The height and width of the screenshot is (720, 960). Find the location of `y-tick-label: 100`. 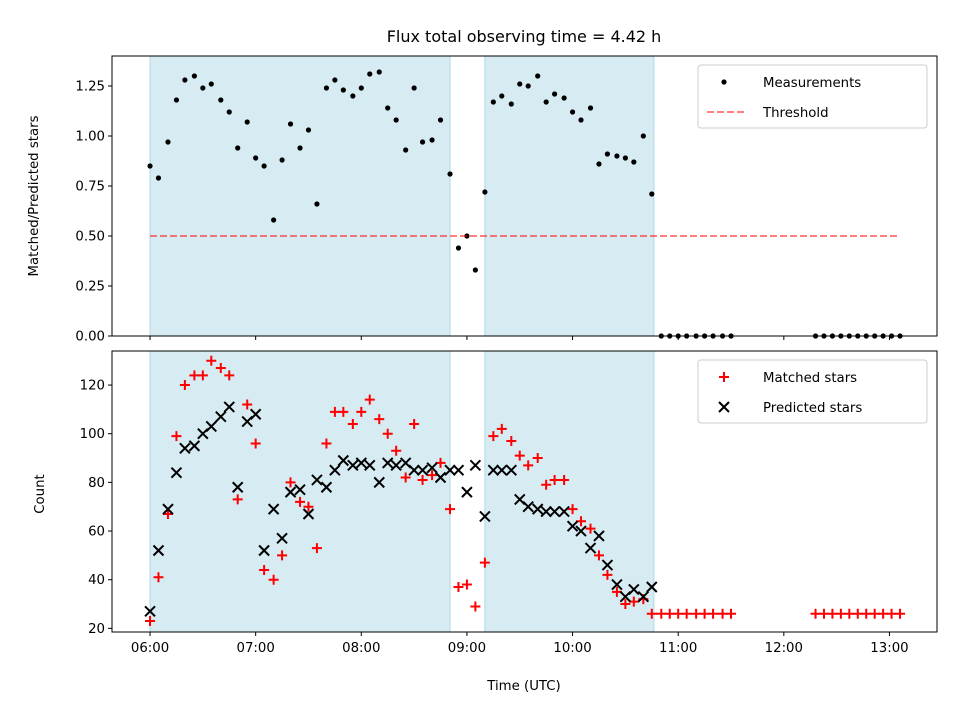

y-tick-label: 100 is located at coordinates (92, 434).